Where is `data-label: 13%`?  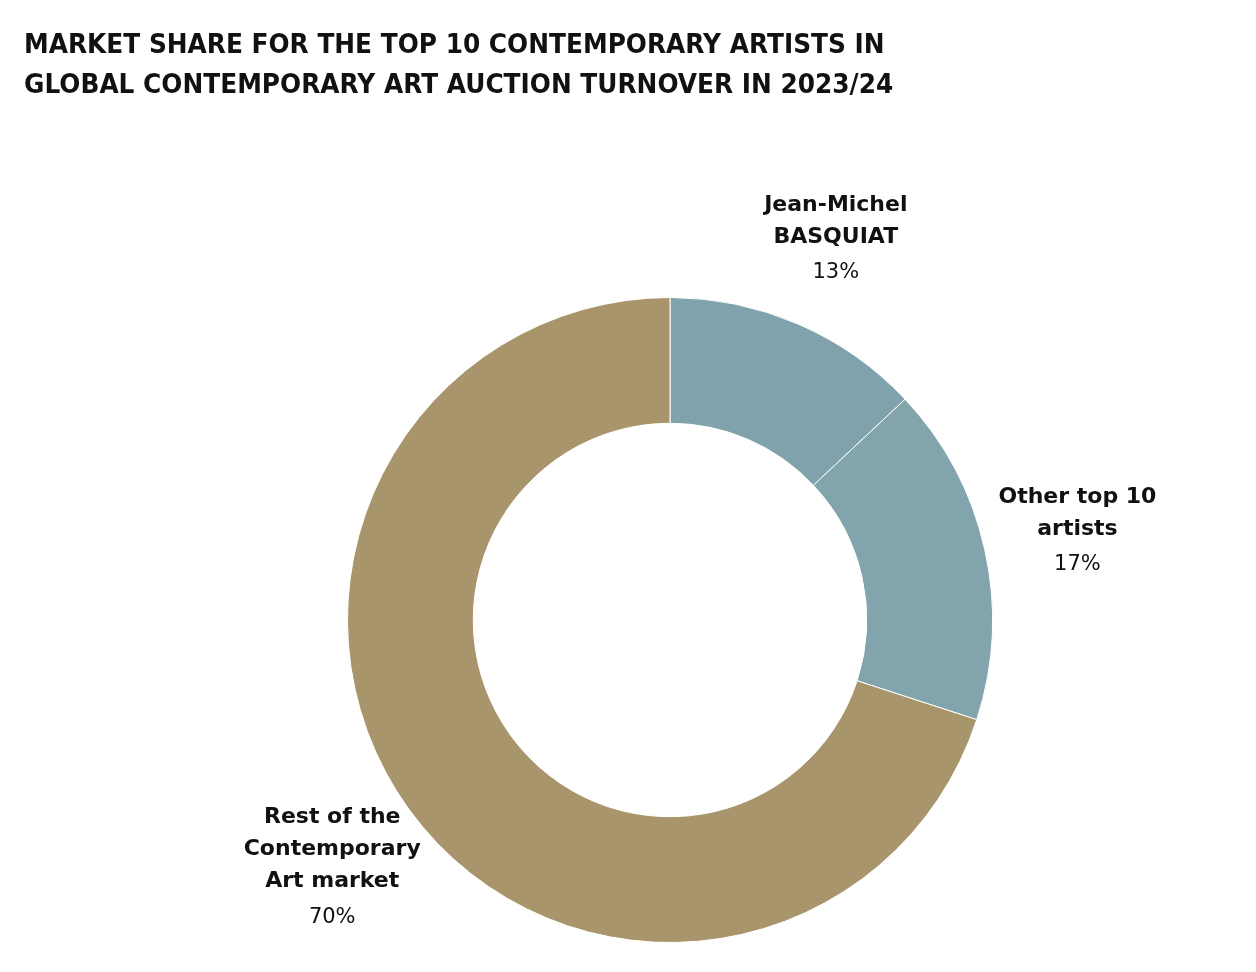
data-label: 13% is located at coordinates (836, 271).